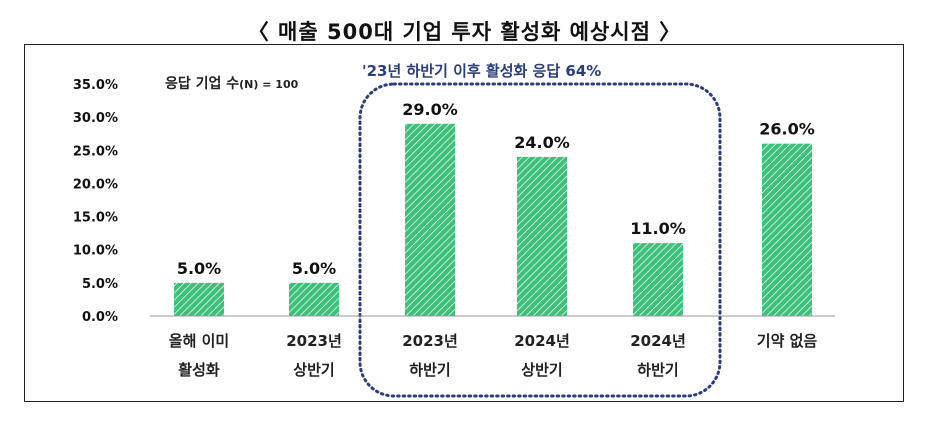 The height and width of the screenshot is (436, 929). Describe the element at coordinates (100, 284) in the screenshot. I see `y-tick-label: 5.0%` at that location.